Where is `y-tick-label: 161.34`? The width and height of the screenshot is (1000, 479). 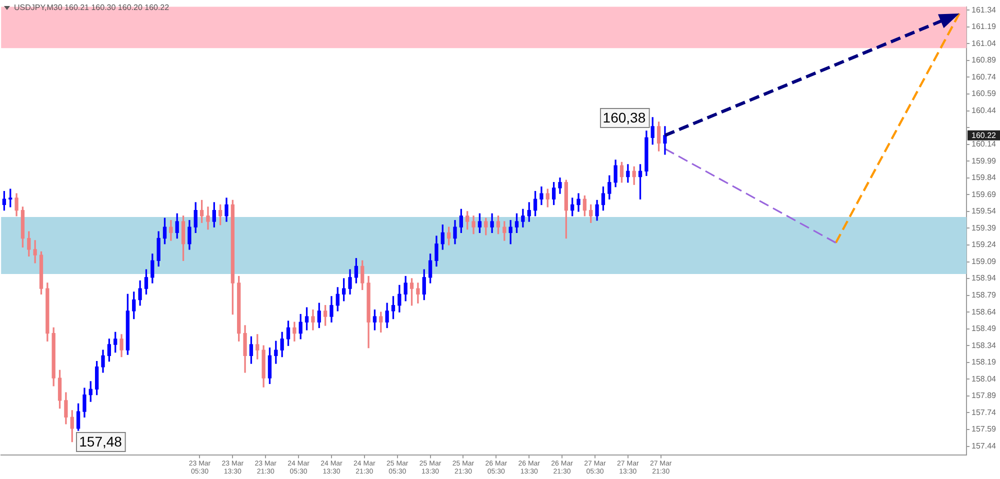
y-tick-label: 161.34 is located at coordinates (984, 9).